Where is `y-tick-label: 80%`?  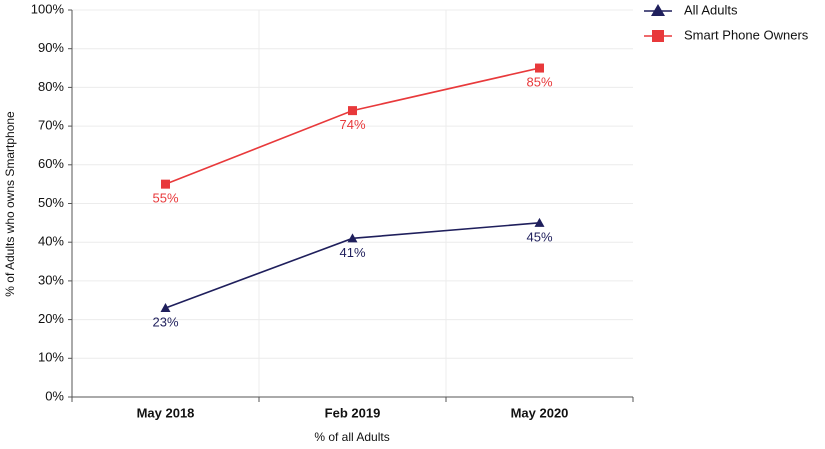
y-tick-label: 80% is located at coordinates (51, 86).